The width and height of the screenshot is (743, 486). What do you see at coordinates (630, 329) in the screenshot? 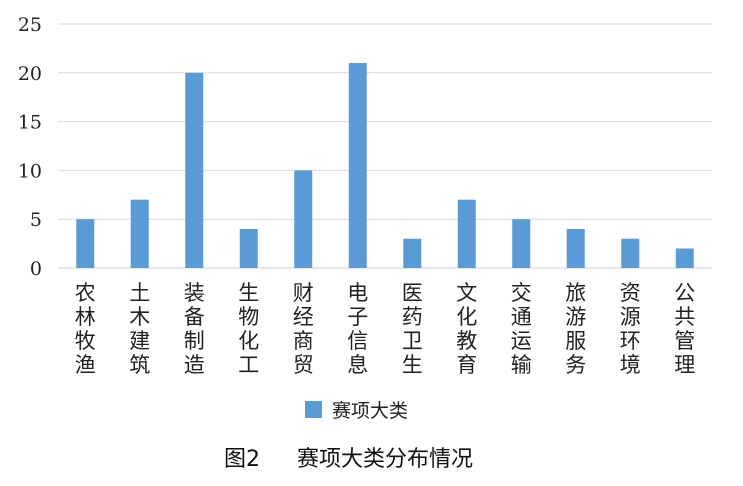
I see `x-tick-label: 资源环境` at bounding box center [630, 329].